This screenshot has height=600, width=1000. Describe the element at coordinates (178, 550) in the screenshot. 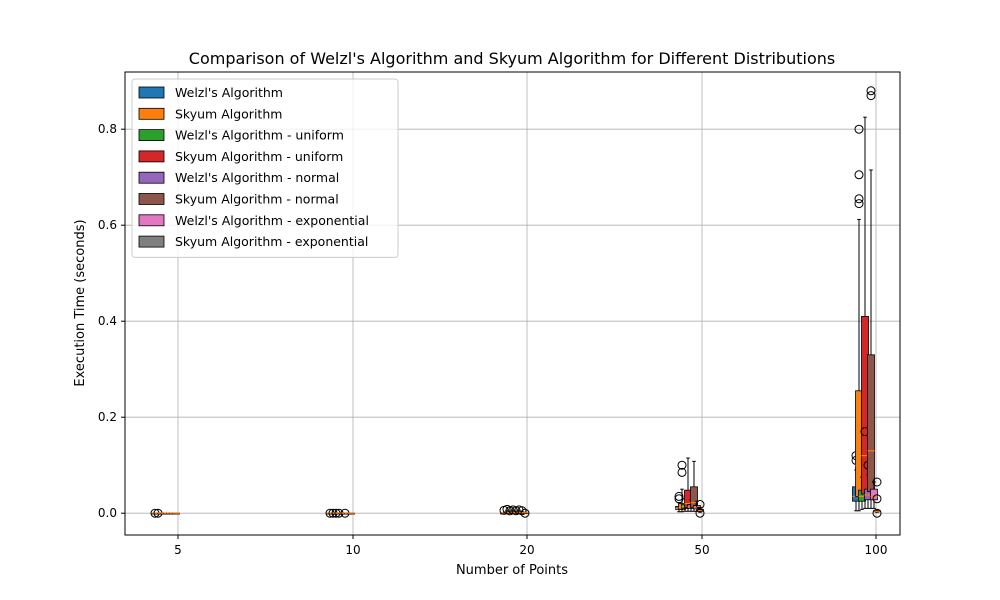

I see `x-tick-label: 5` at that location.